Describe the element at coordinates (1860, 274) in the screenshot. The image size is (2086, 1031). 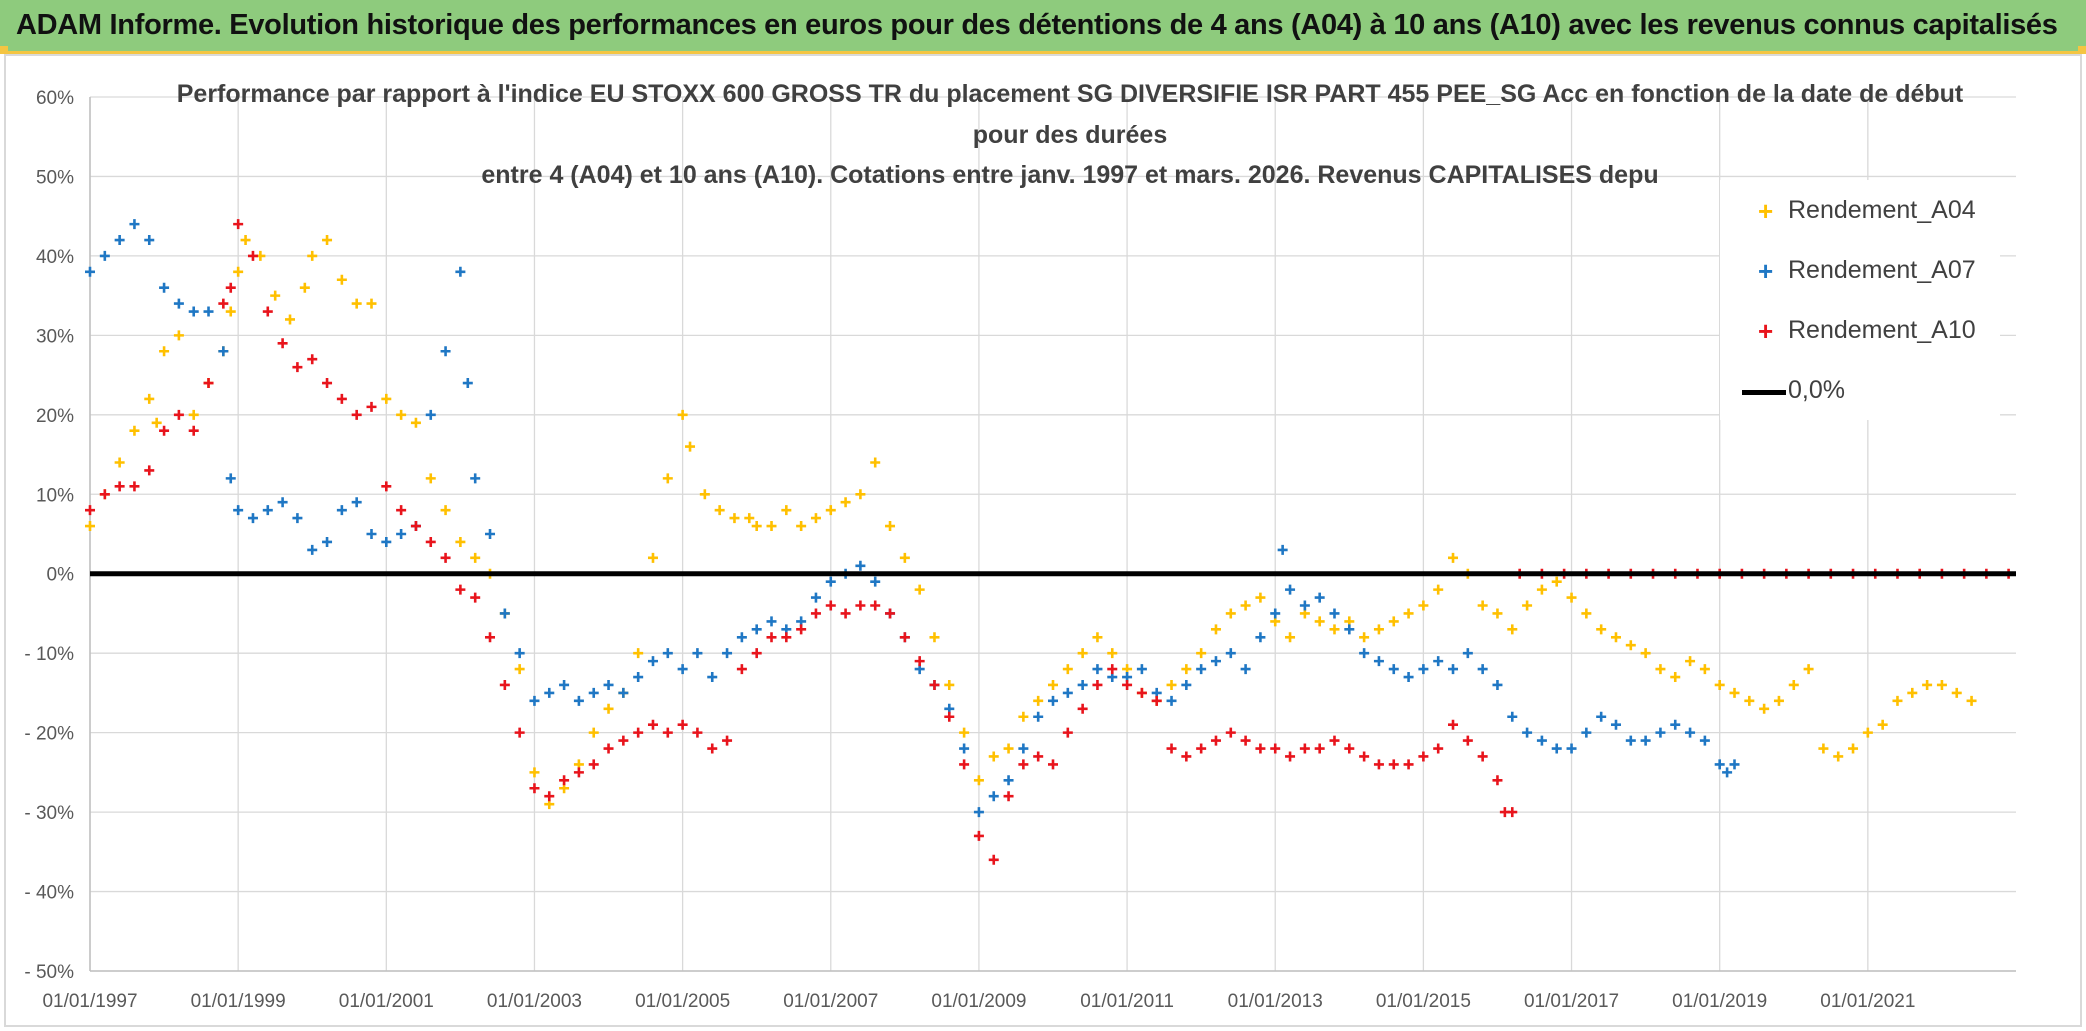
I see `legend-item-a07: + Rendement_A07` at that location.